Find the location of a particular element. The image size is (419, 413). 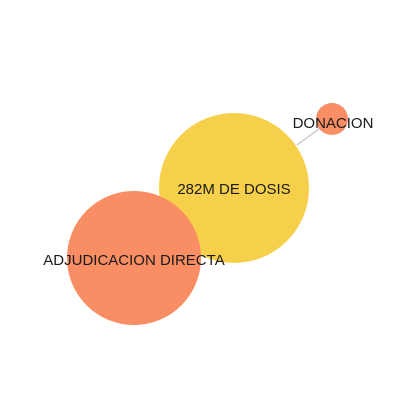

node-adjudicacion-circle is located at coordinates (134, 258).